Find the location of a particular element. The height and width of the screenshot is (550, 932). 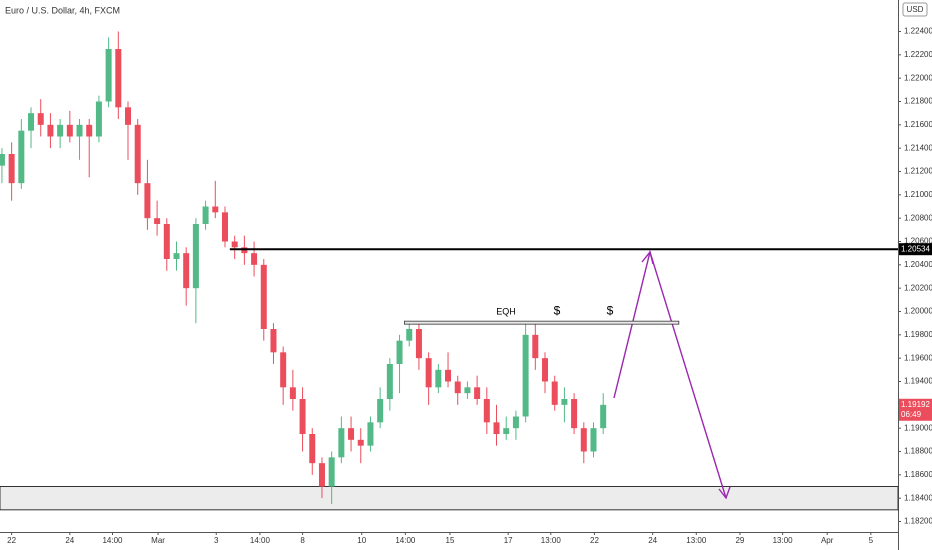

currency-box is located at coordinates (915, 9).